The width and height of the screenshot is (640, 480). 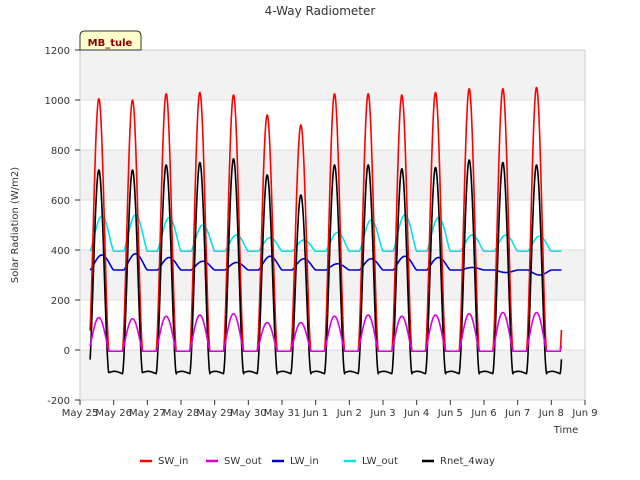 I want to click on x-tick-label: May 25, so click(x=80, y=413).